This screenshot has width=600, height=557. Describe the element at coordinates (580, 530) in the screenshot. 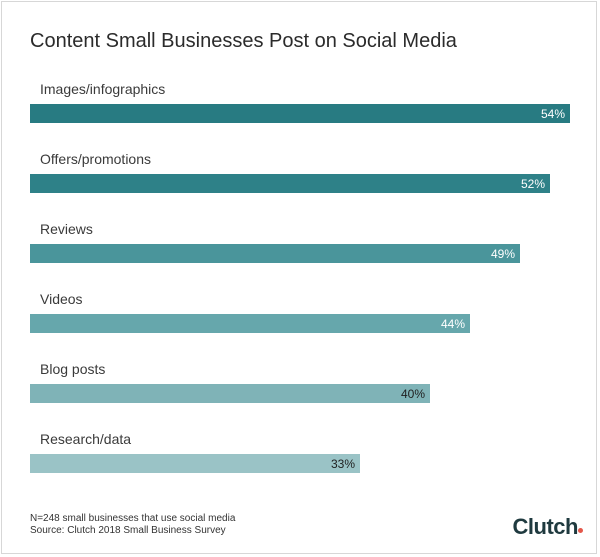

I see `logo-dot-icon` at that location.